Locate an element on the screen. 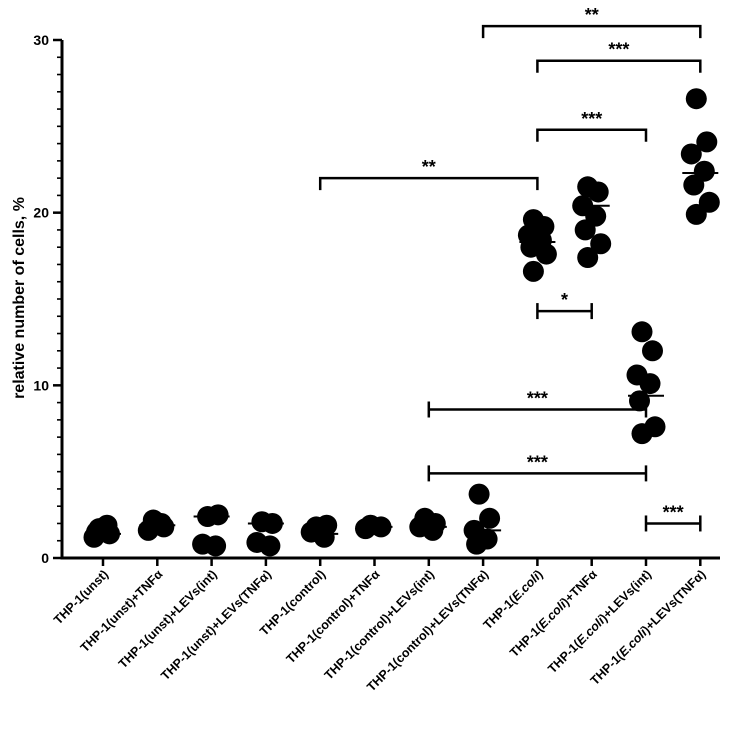 The width and height of the screenshot is (743, 733). category-label: THP-1(E.coli)+LEVs(int) is located at coordinates (599, 621).